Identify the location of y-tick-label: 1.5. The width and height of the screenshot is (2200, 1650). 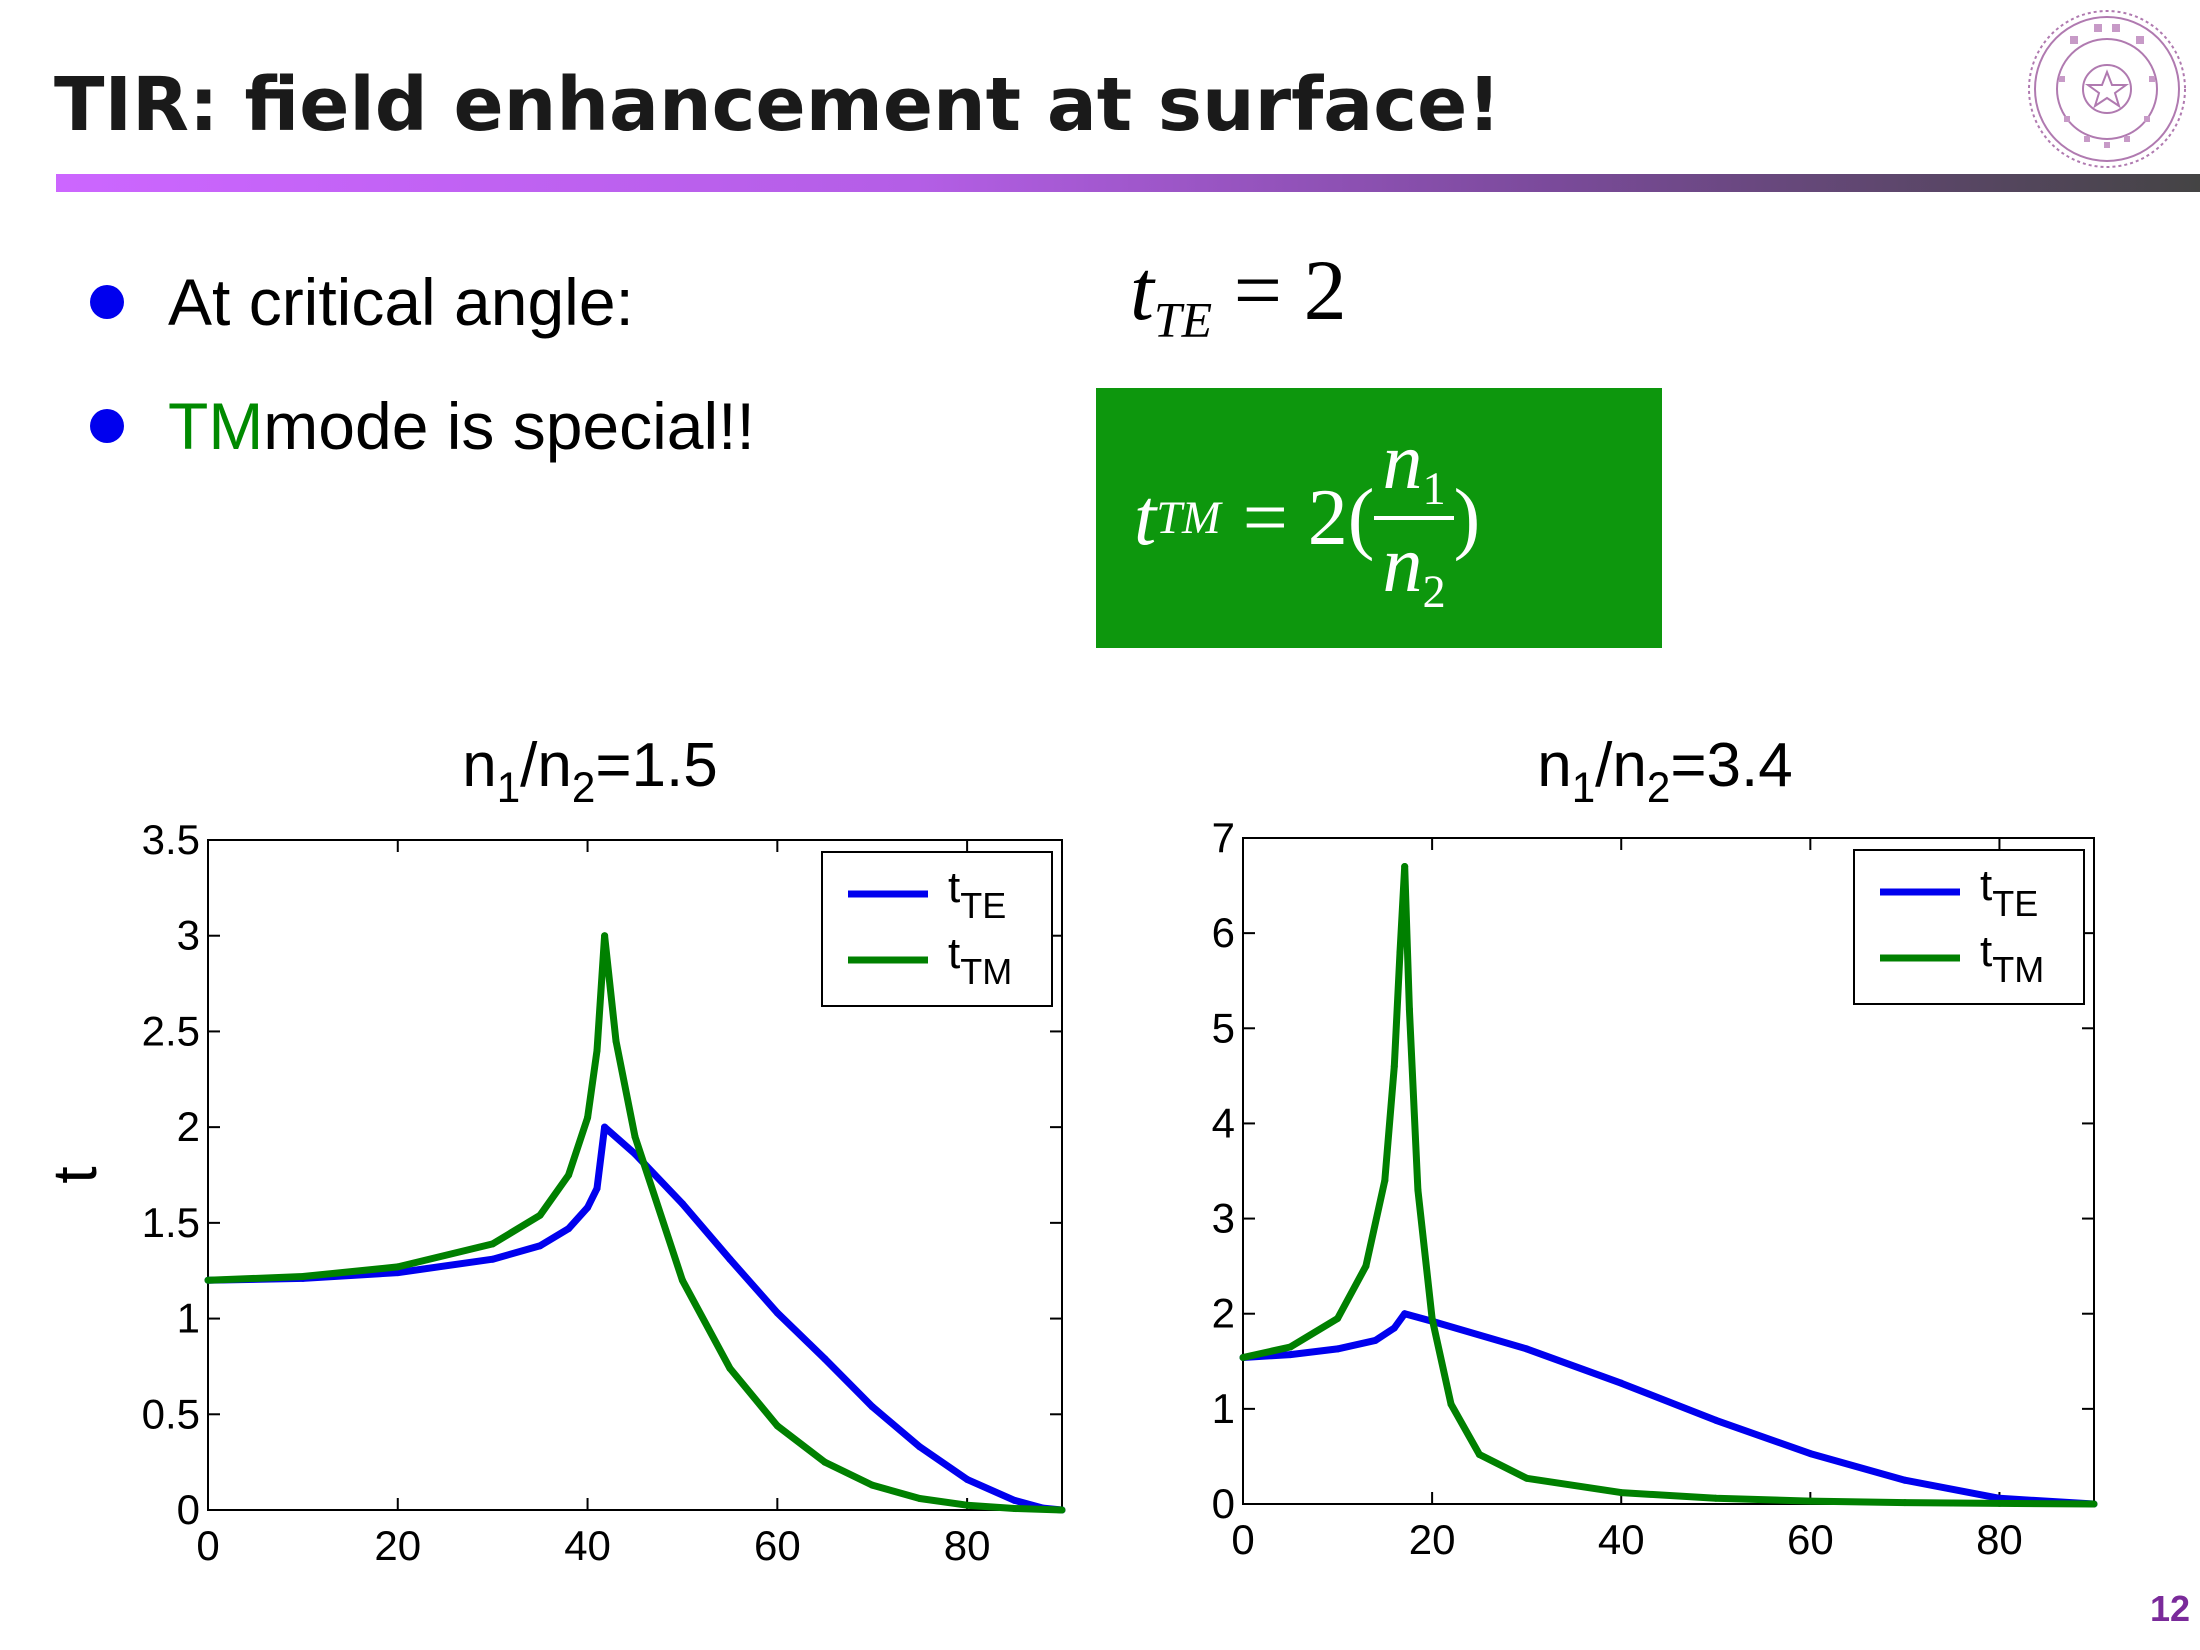
(171, 1222).